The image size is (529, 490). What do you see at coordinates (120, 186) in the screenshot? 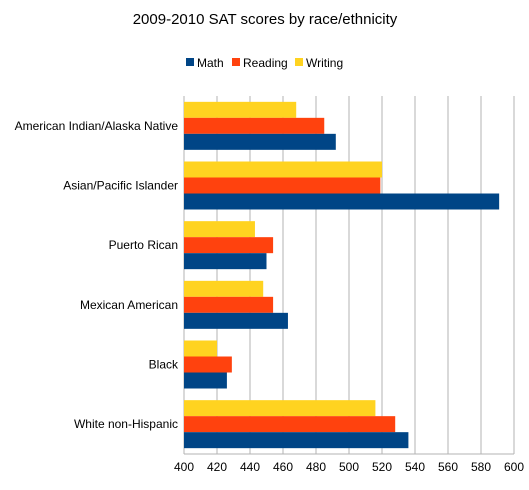
I see `category-label-asian-pacific-islander: Asian/Pacific Islander` at bounding box center [120, 186].